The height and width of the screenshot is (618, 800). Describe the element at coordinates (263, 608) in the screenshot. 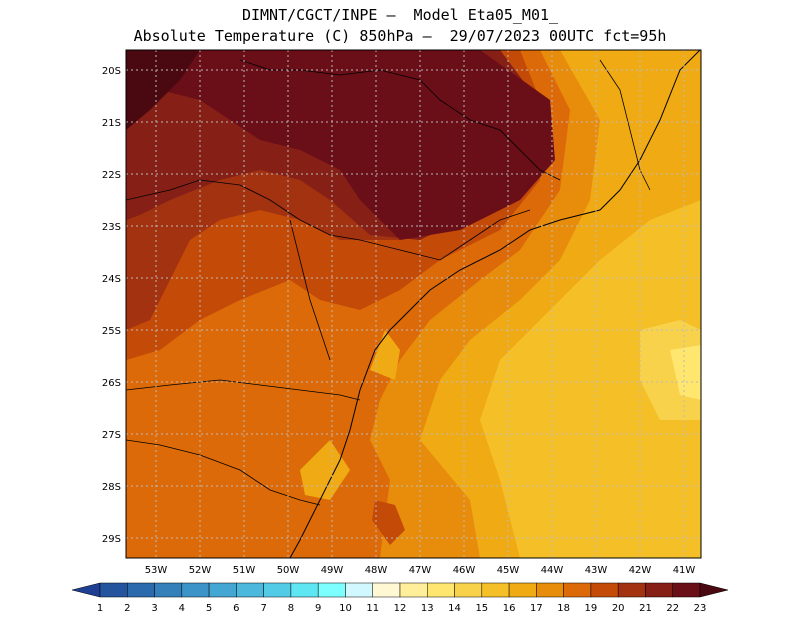

I see `colorbar-label: 7` at that location.